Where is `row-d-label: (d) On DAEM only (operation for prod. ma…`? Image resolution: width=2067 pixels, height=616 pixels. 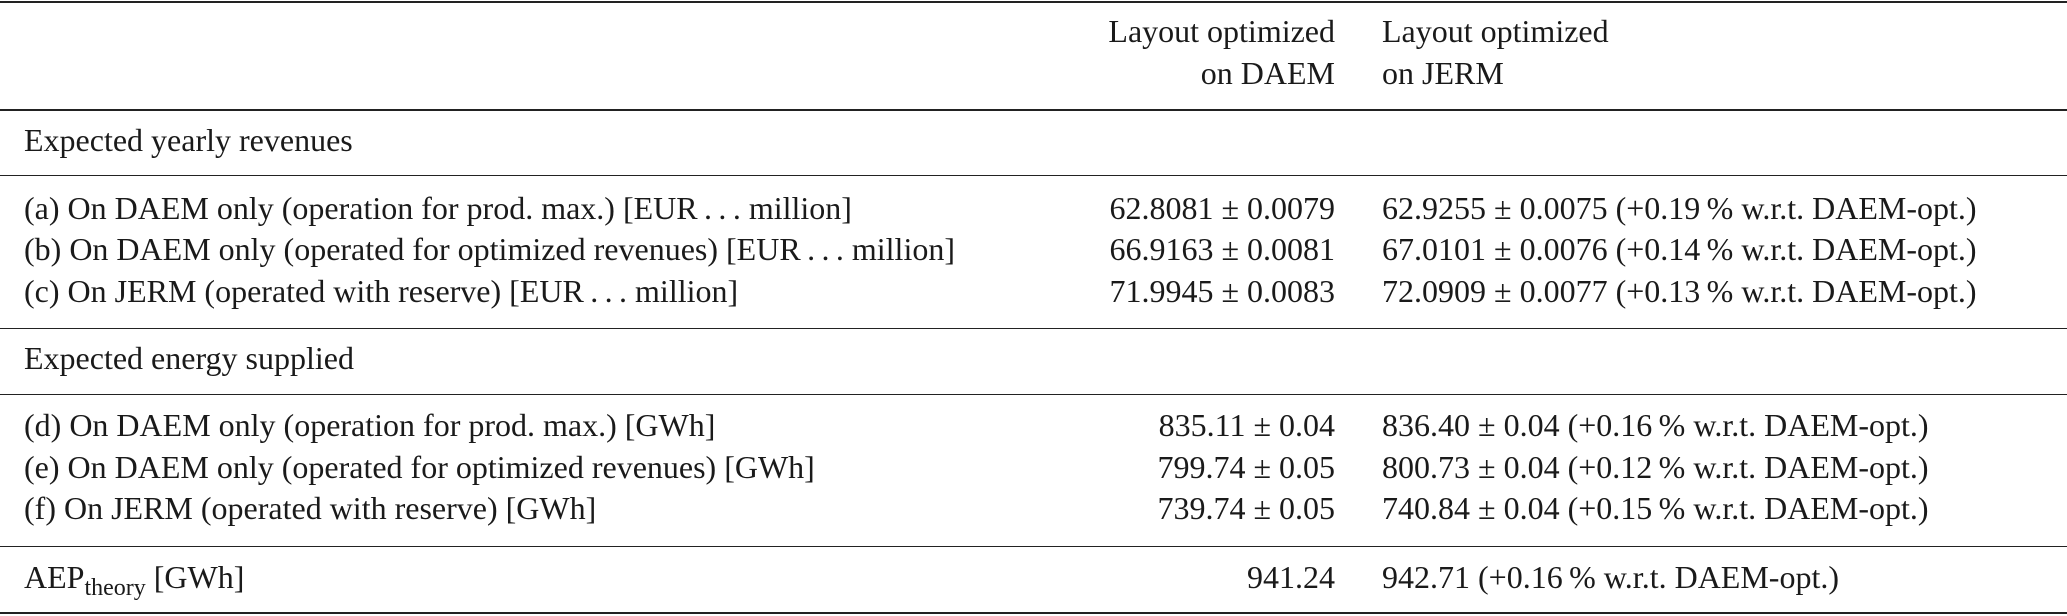
row-d-label: (d) On DAEM only (operation for prod. ma… is located at coordinates (370, 425).